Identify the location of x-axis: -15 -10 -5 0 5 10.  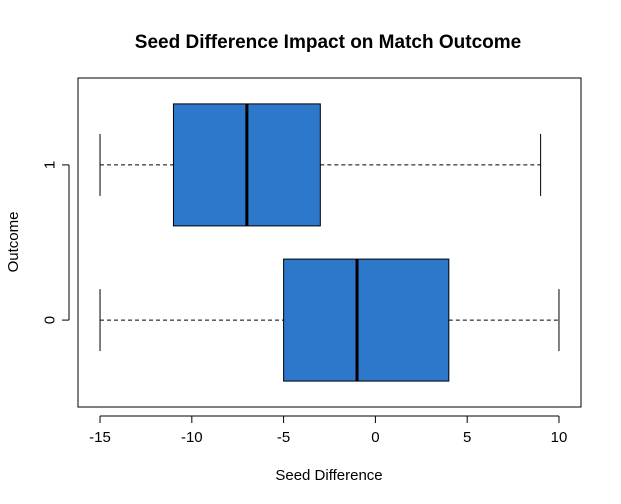
(328, 430).